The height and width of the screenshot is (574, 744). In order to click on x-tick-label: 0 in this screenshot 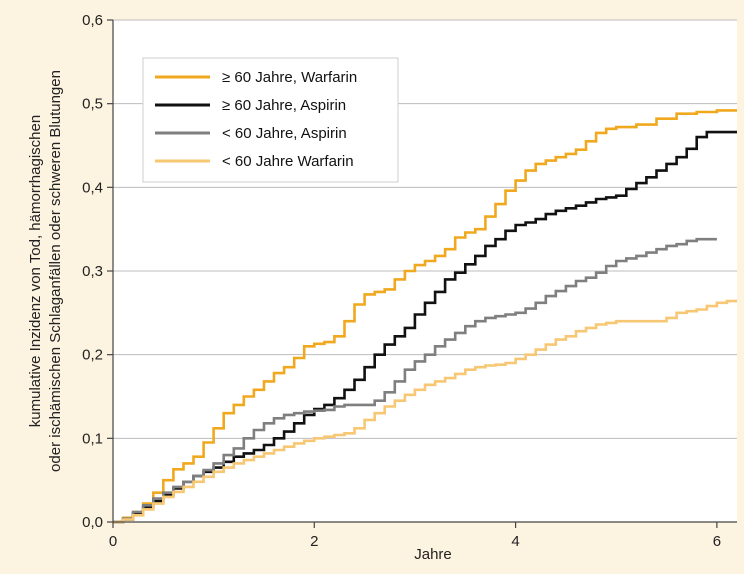, I will do `click(113, 541)`.